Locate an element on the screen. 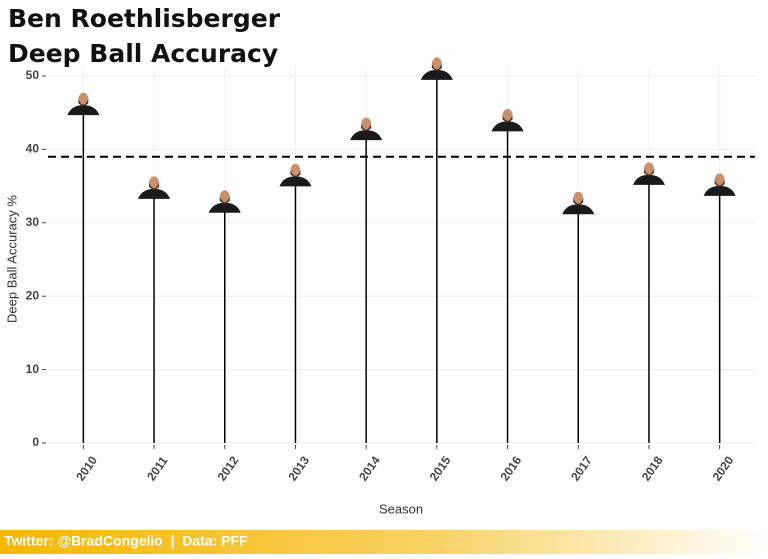 This screenshot has height=559, width=768. x-tick-label: 2011 is located at coordinates (157, 469).